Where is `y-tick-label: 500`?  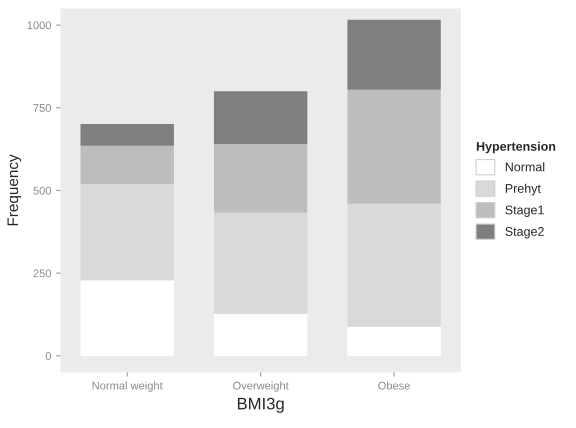
y-tick-label: 500 is located at coordinates (42, 190).